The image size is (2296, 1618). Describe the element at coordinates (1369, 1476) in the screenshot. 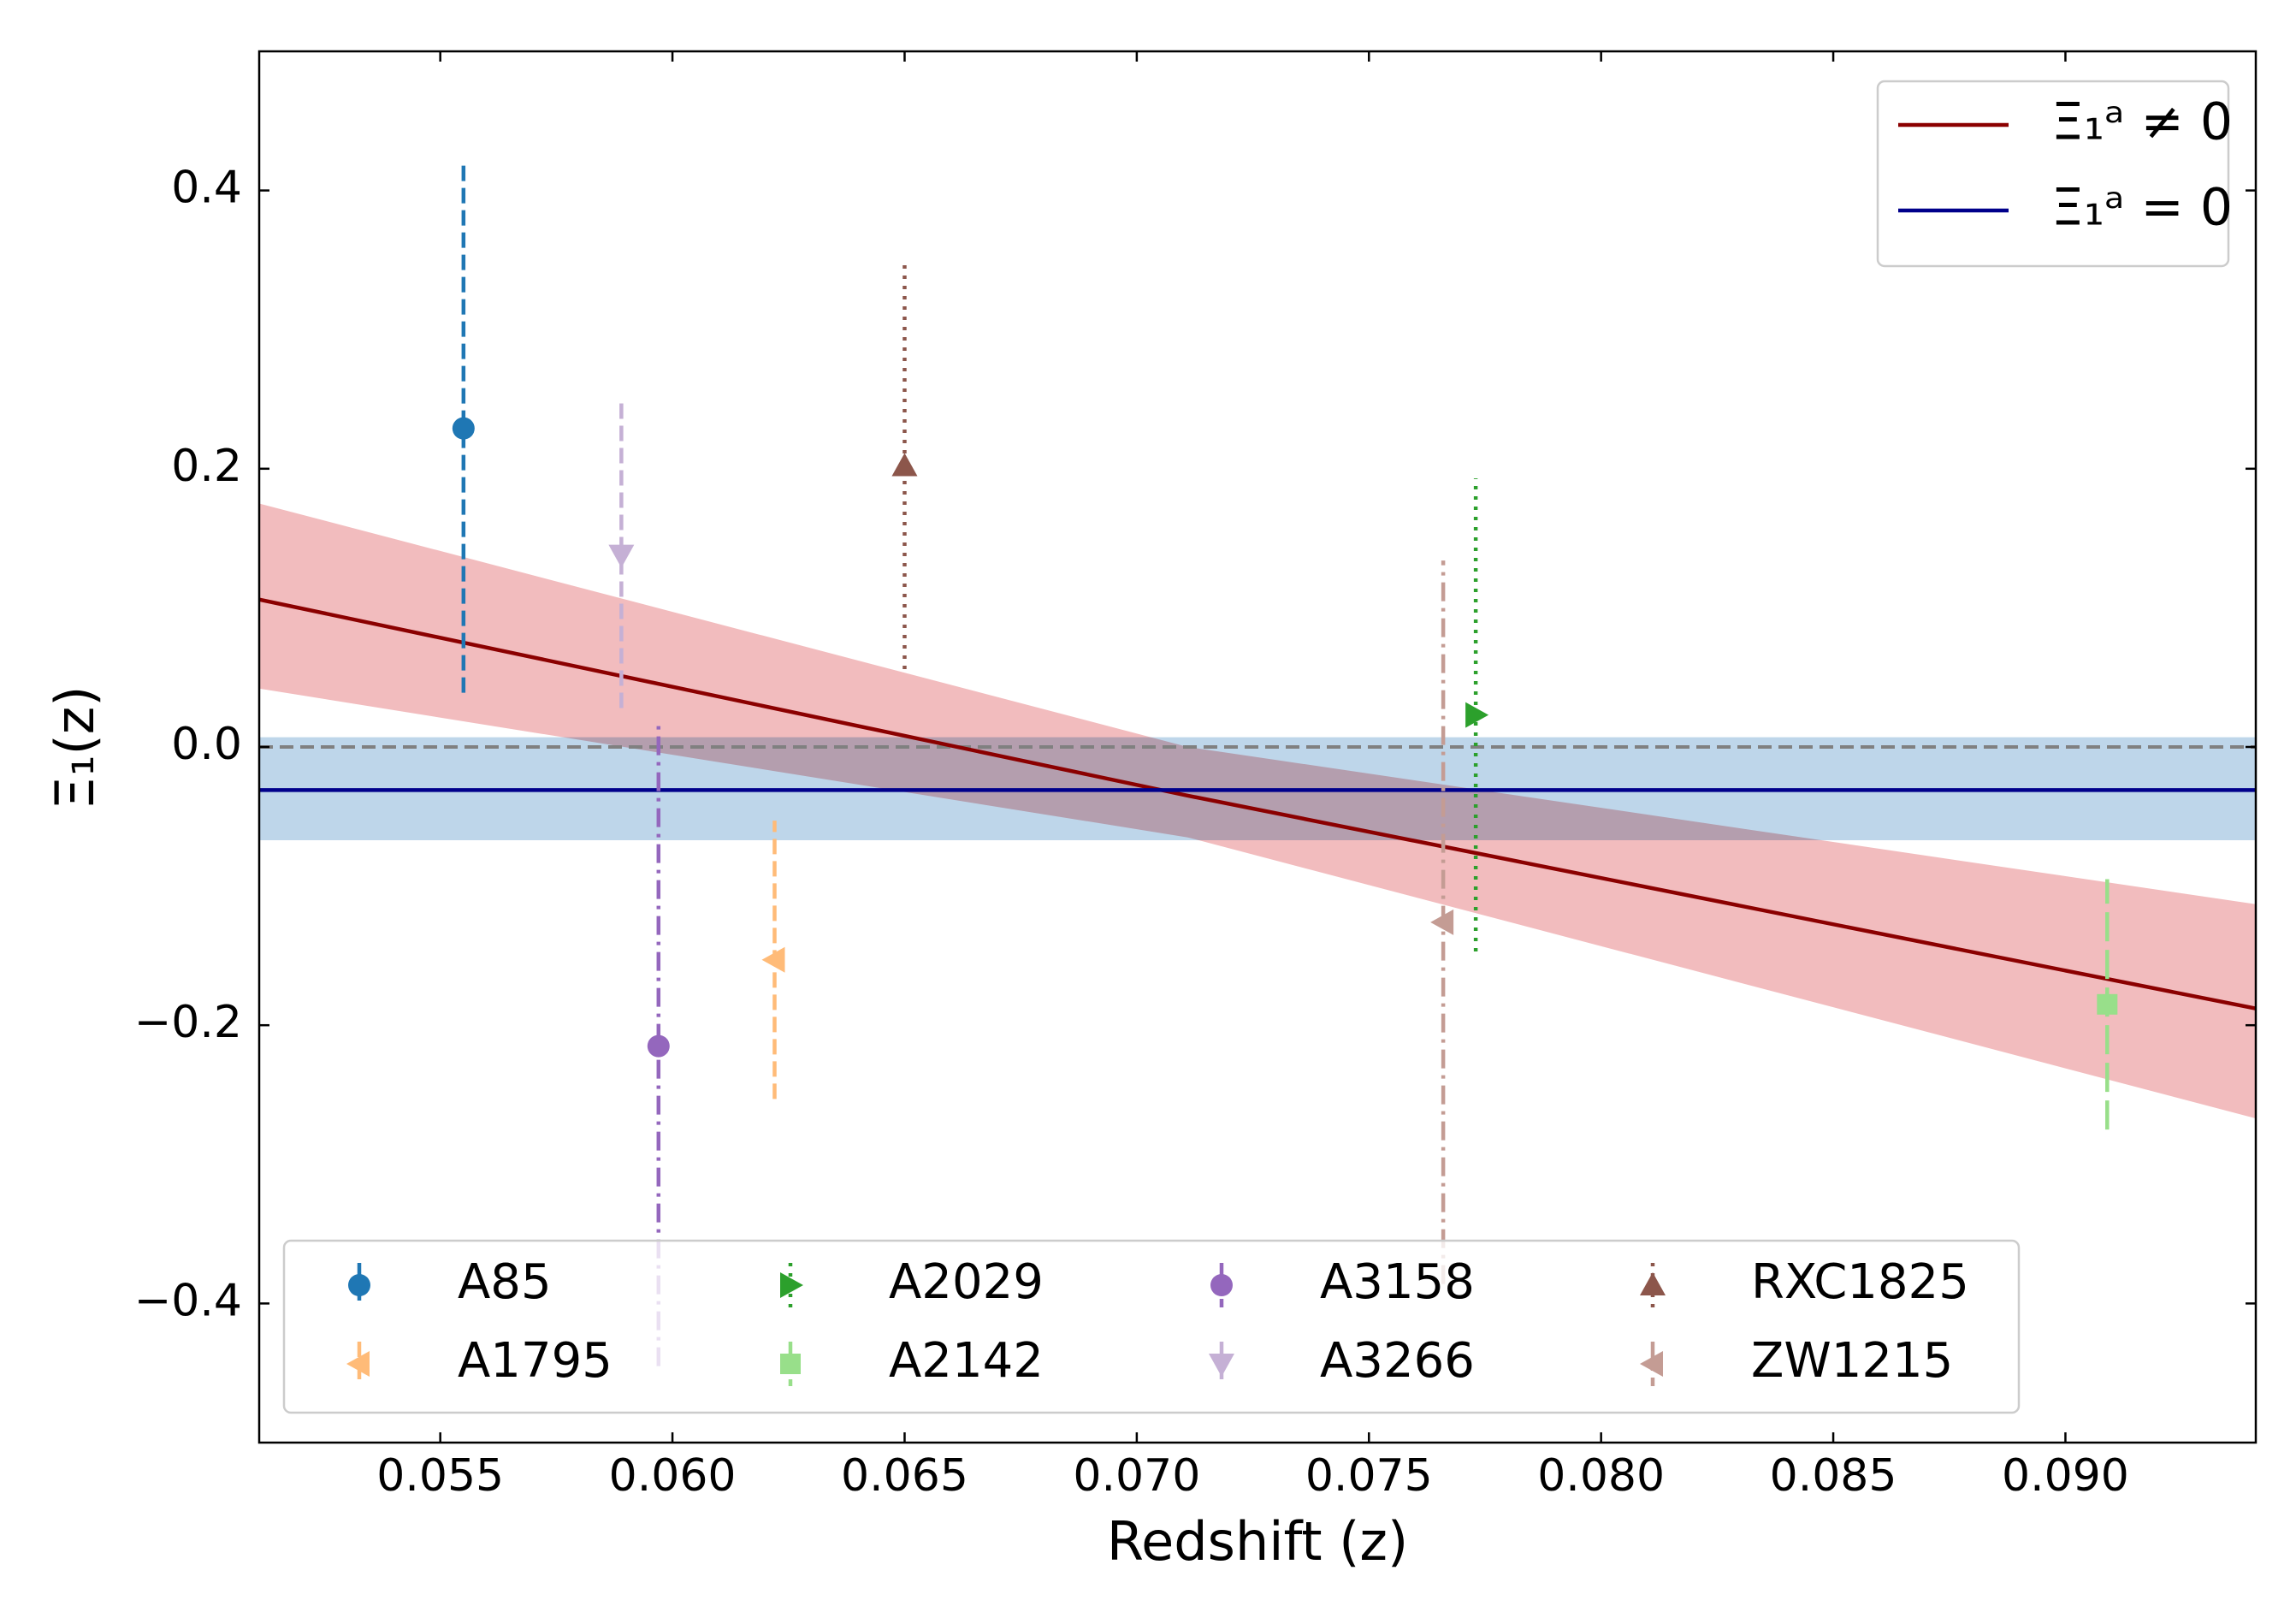

I see `x-tick-label: 0.075` at that location.